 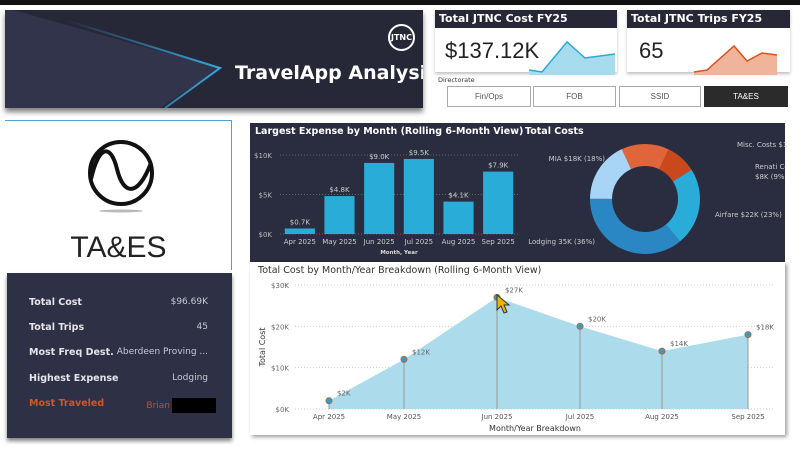 I want to click on header-triangle-decoration, so click(x=114, y=59).